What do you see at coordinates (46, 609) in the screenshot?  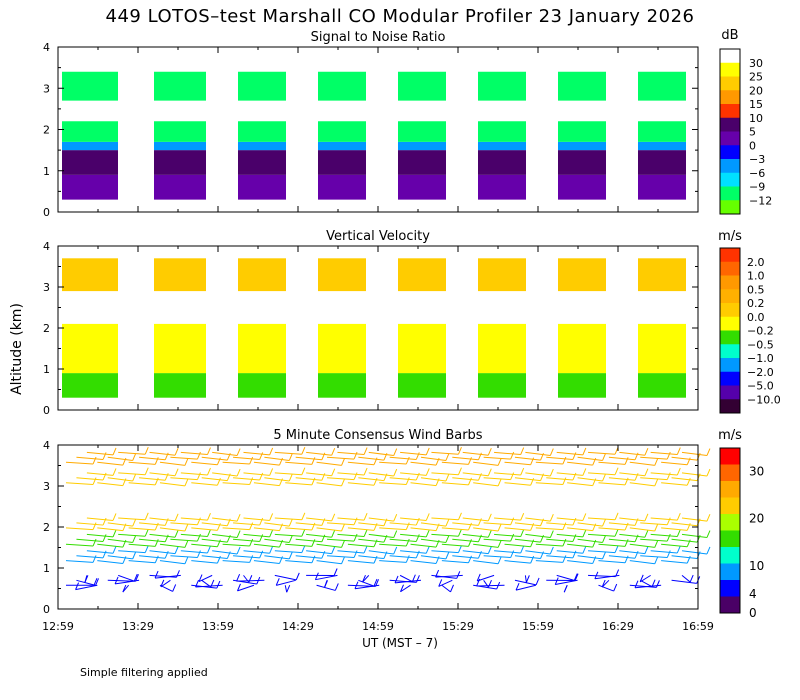 I see `y-tick-label-3-0: 0` at bounding box center [46, 609].